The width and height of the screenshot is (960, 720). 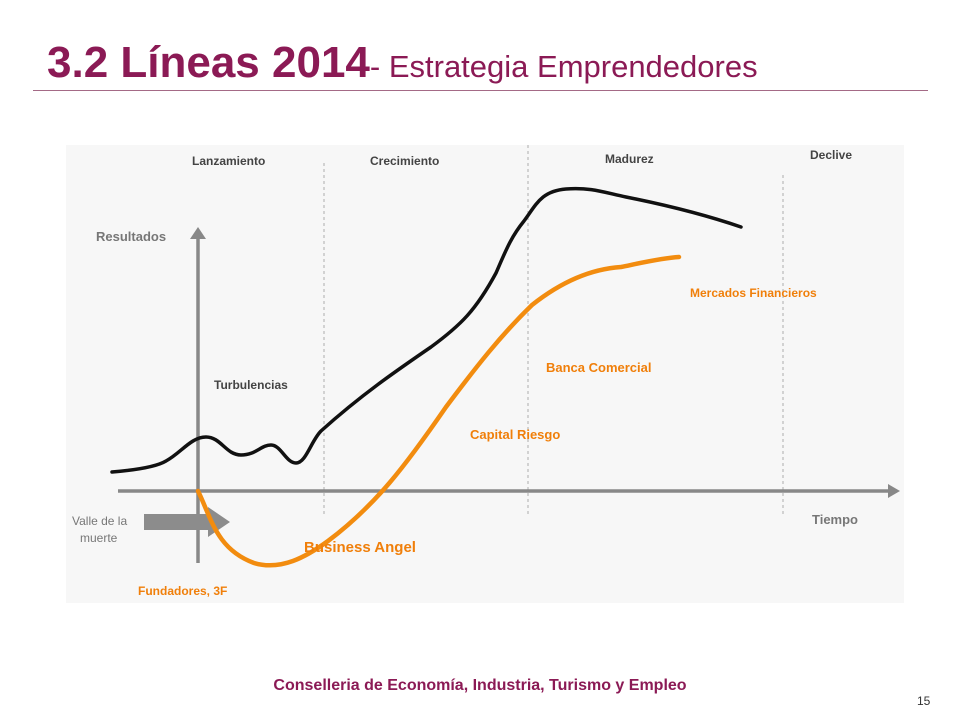 I want to click on funding-label-founders: Fundadores, 3F, so click(x=182, y=591).